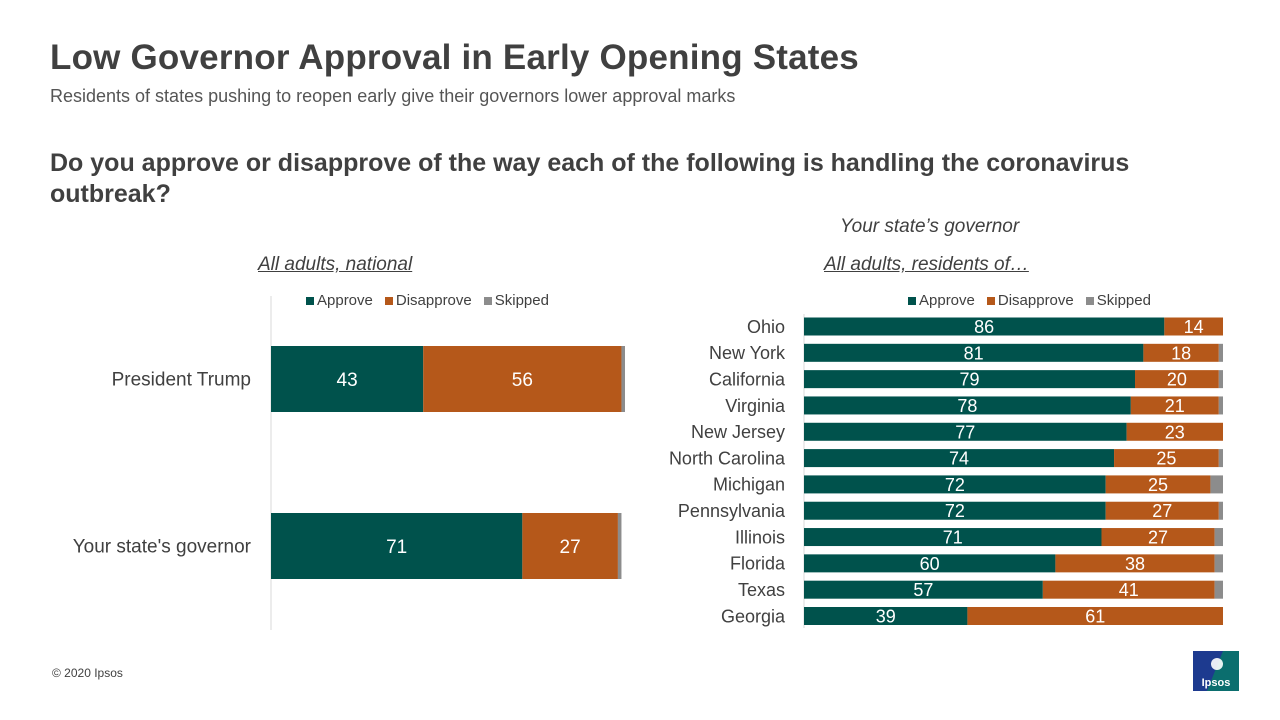  Describe the element at coordinates (947, 300) in the screenshot. I see `legend-label-approve: Approve` at that location.